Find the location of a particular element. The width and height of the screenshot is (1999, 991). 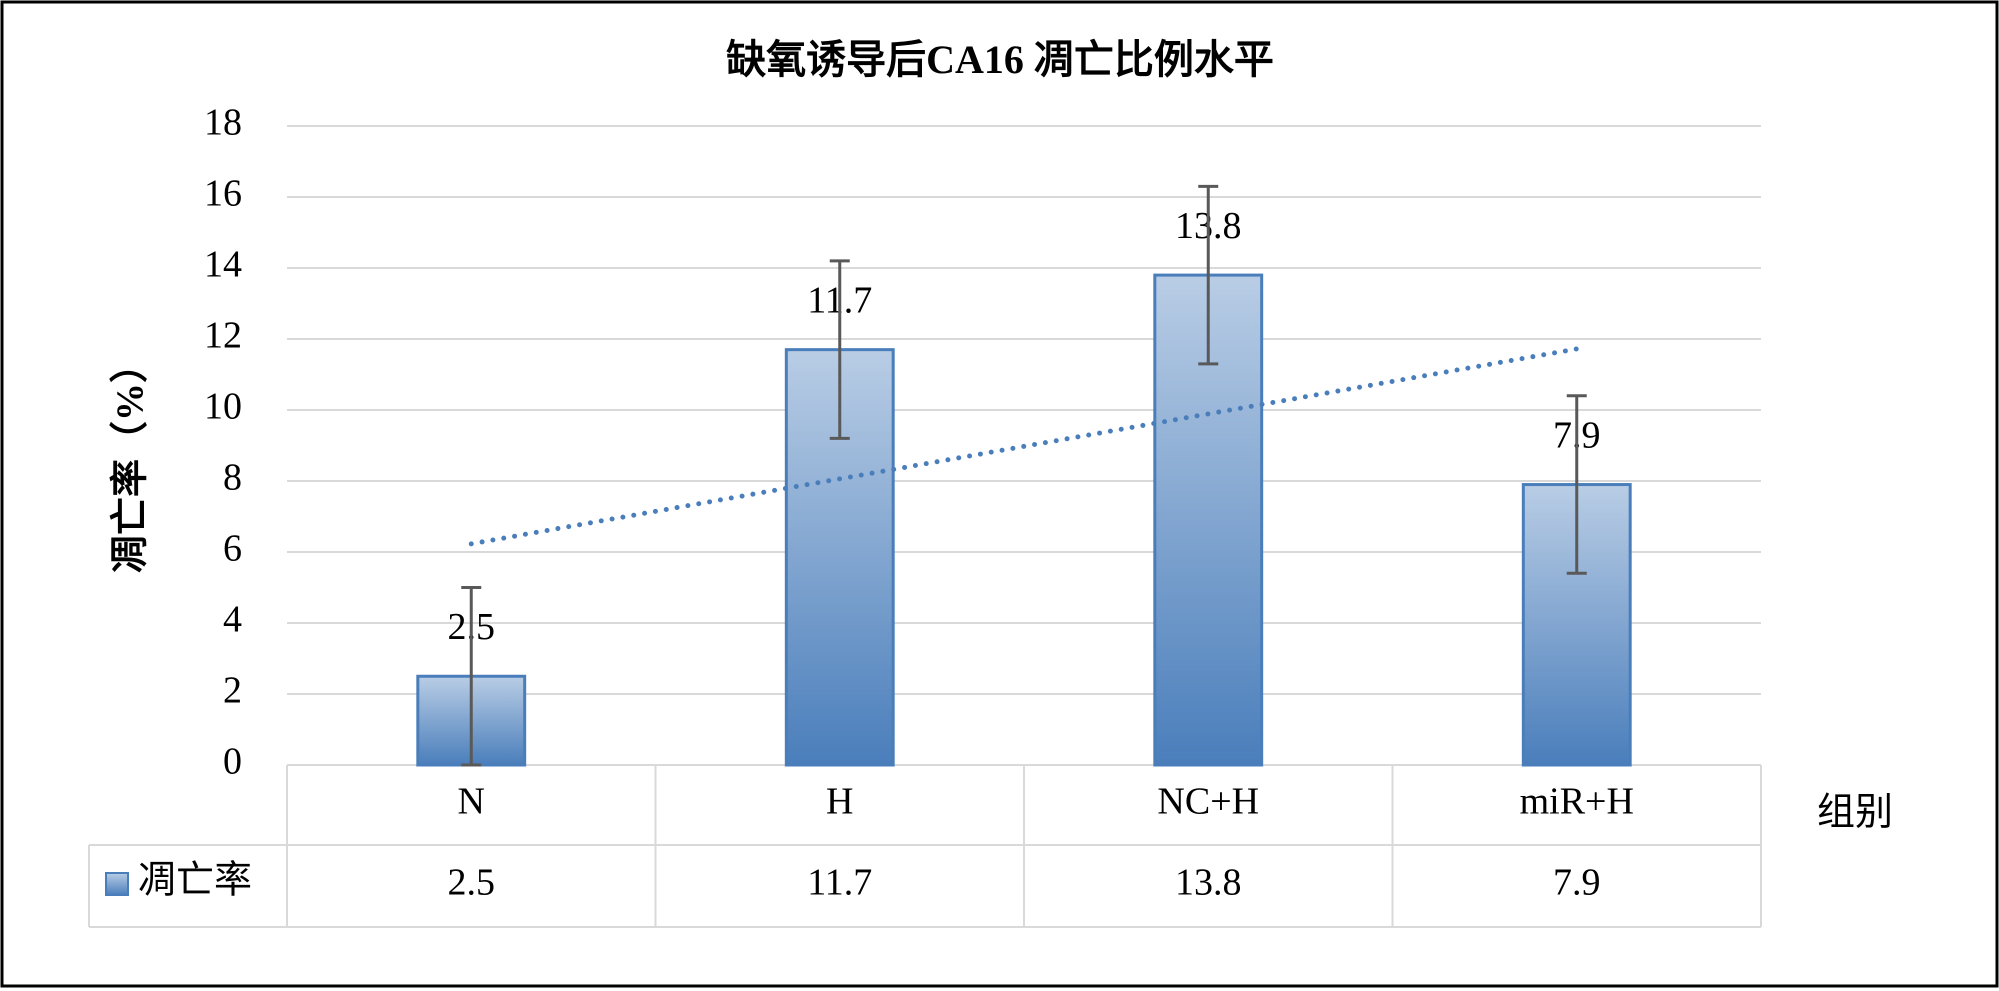

y-tick-label: 12 is located at coordinates (223, 336).